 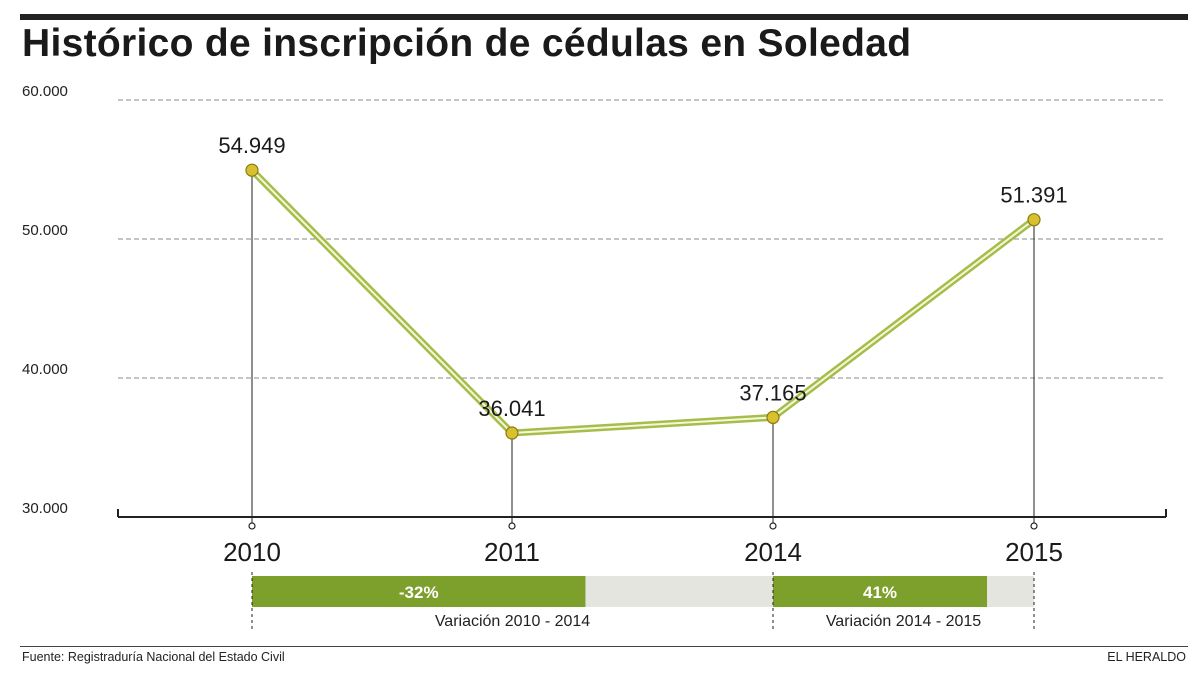 What do you see at coordinates (1146, 657) in the screenshot?
I see `publisher-brand: EL HERALDO` at bounding box center [1146, 657].